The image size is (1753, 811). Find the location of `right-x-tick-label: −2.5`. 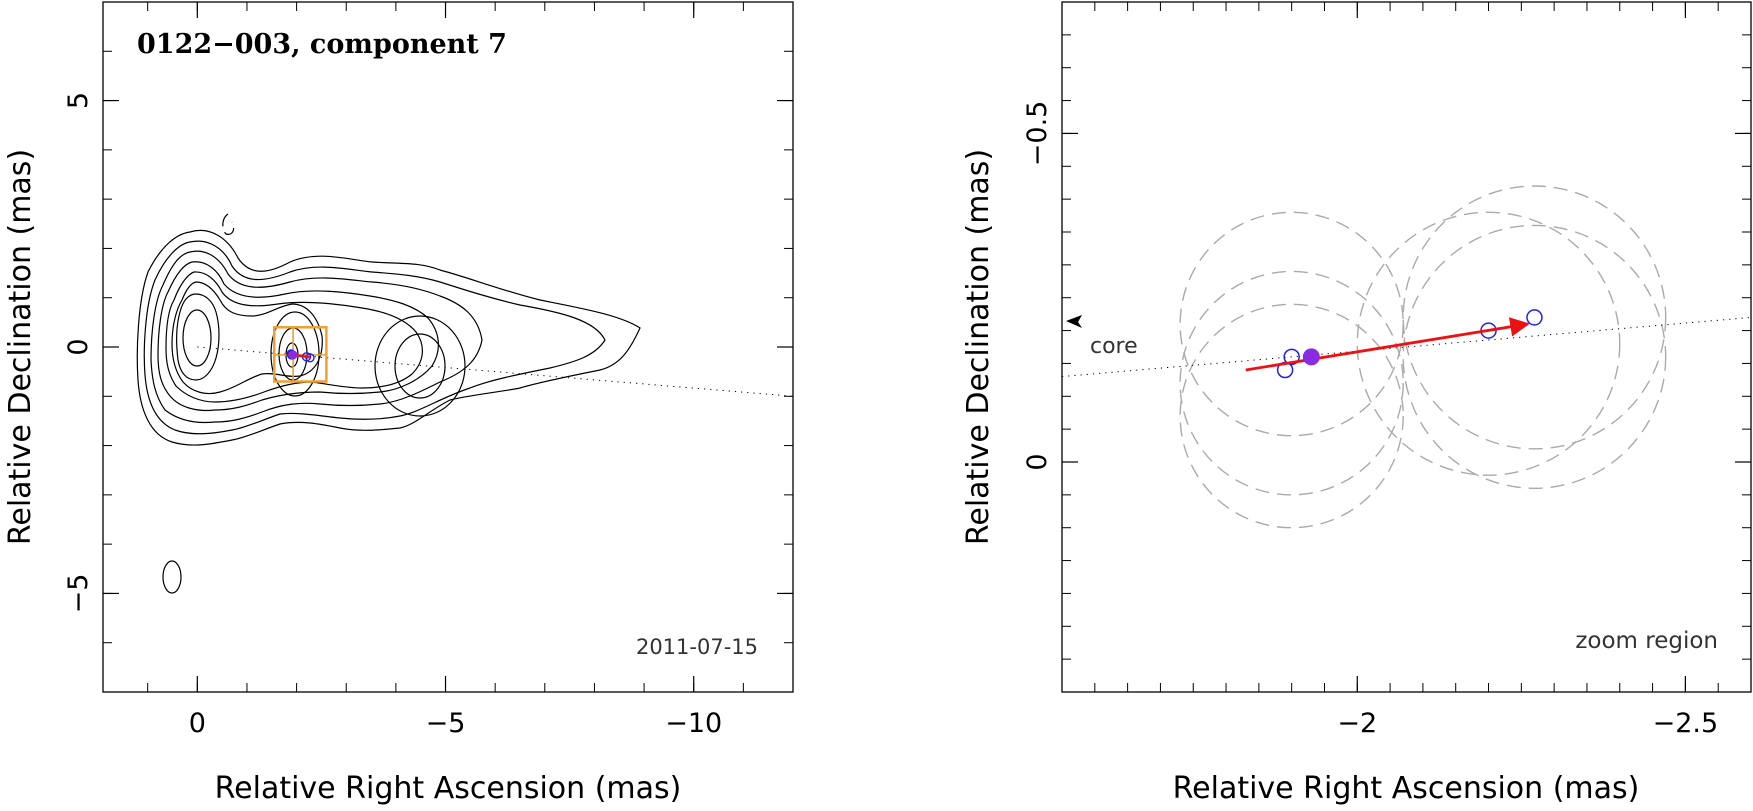

right-x-tick-label: −2.5 is located at coordinates (1686, 723).